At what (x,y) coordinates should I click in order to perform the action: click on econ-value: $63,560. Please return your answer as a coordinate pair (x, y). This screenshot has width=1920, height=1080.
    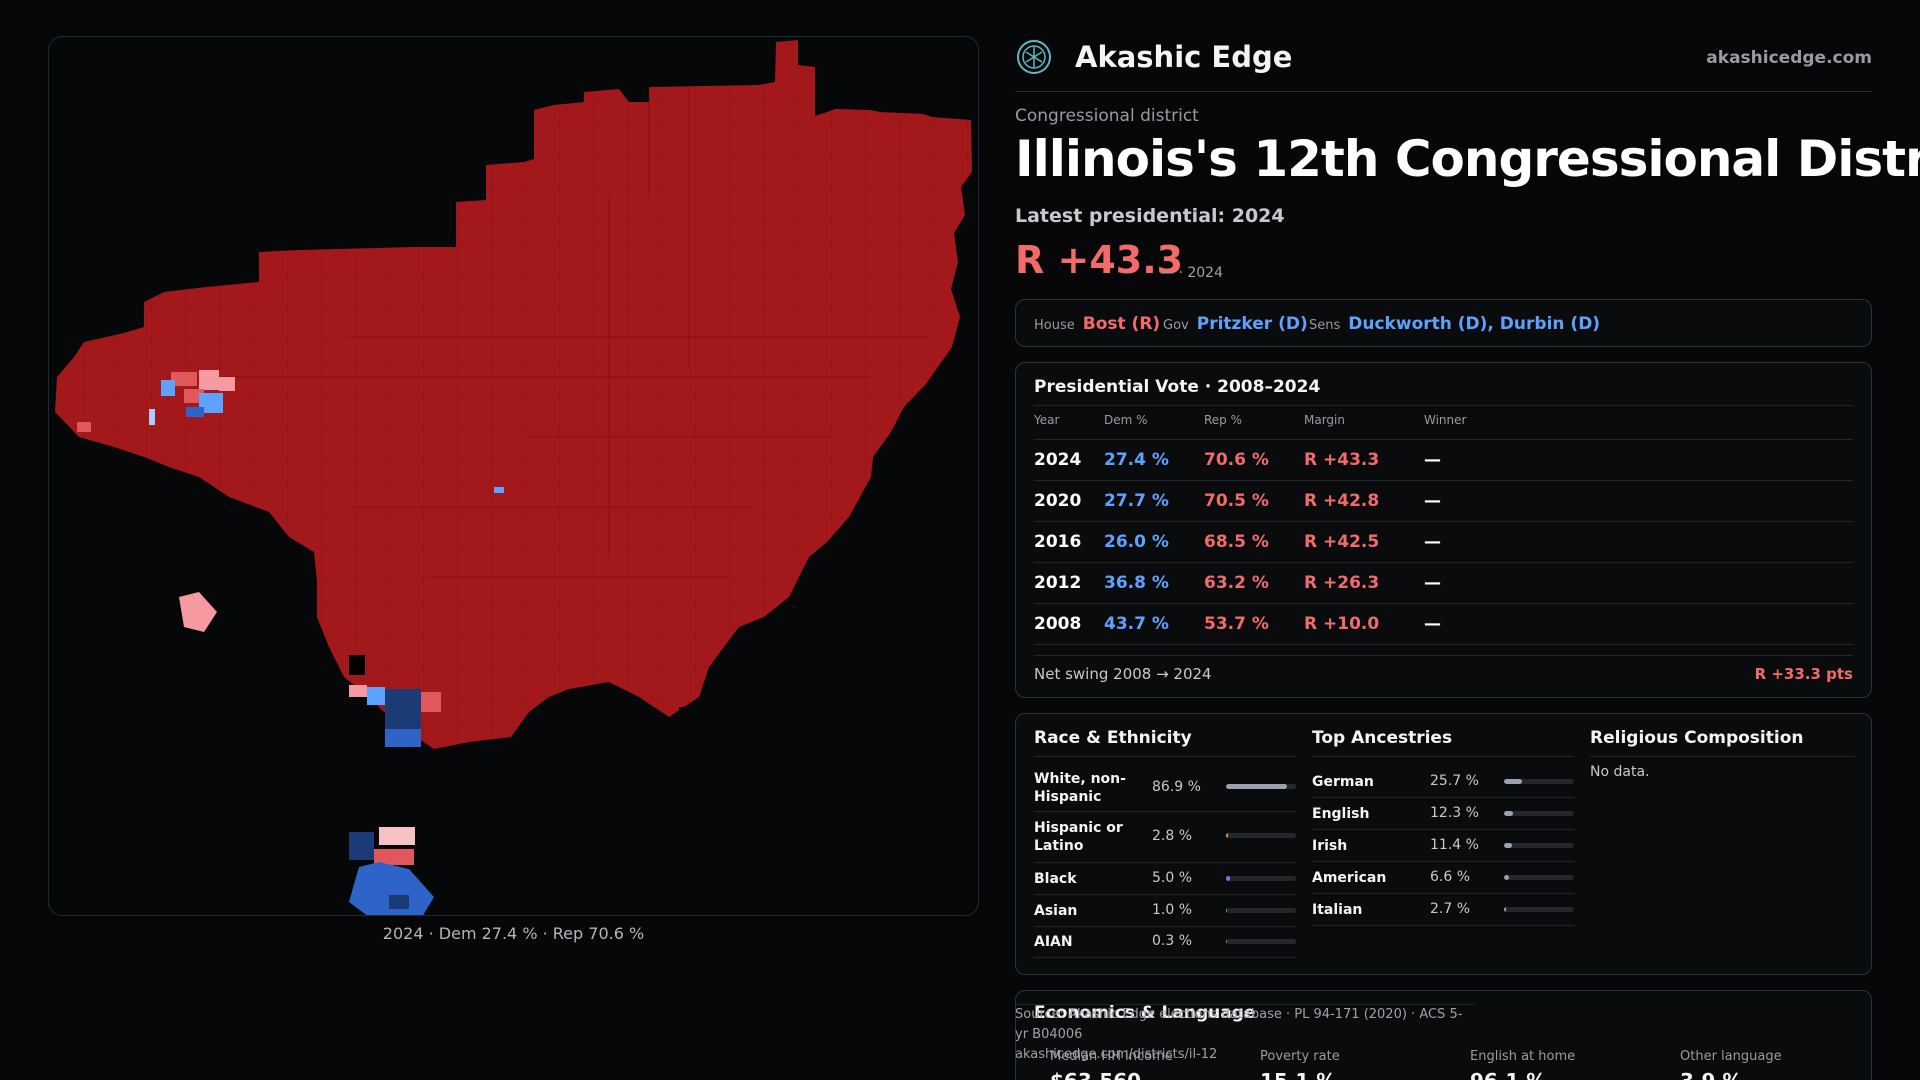
    Looking at the image, I should click on (1095, 1074).